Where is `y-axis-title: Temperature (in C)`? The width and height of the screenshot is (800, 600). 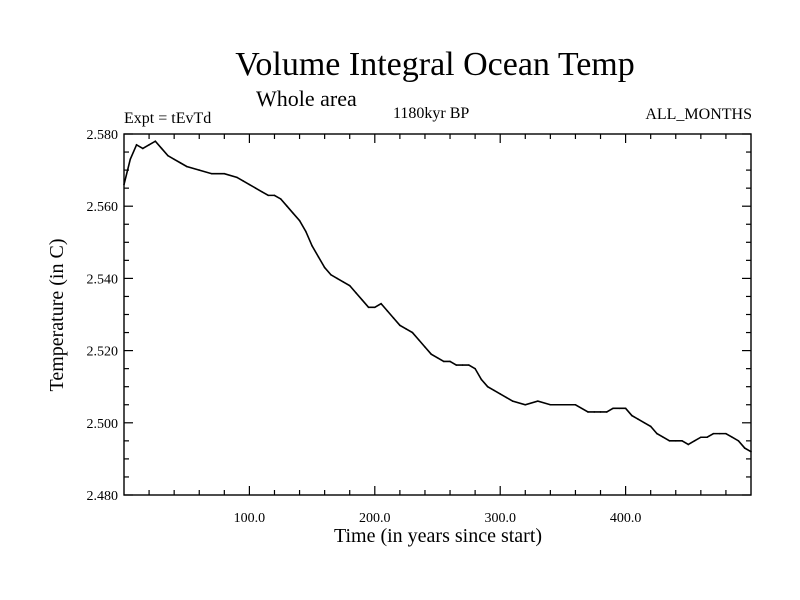 y-axis-title: Temperature (in C) is located at coordinates (57, 315).